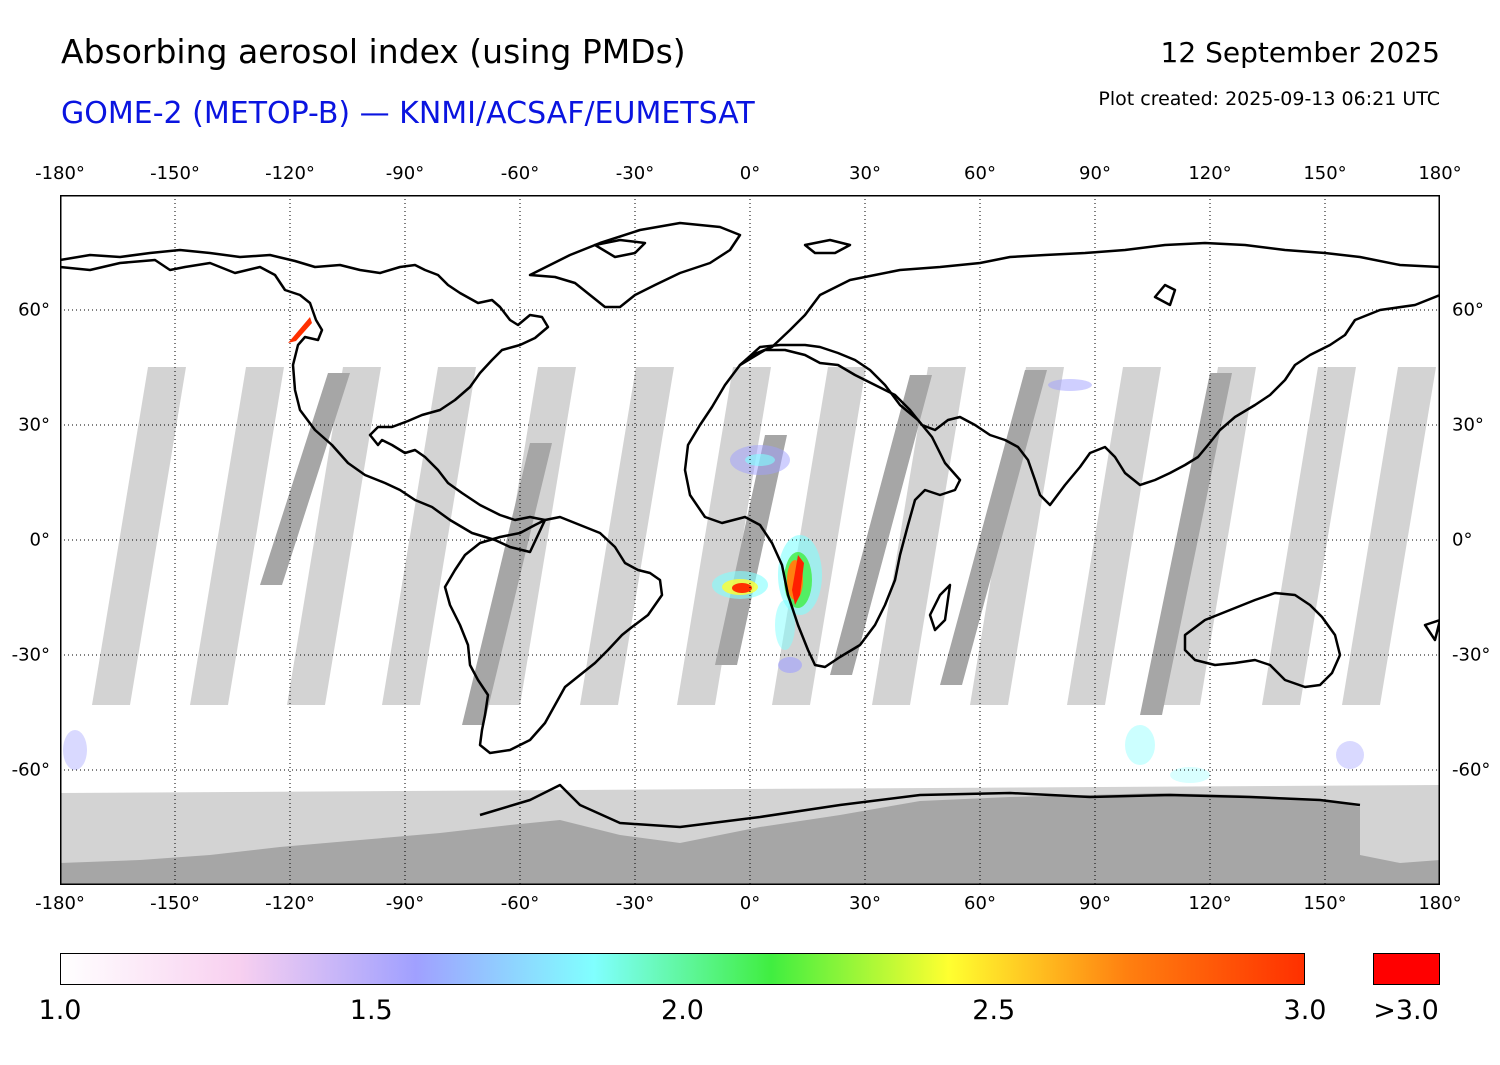 The width and height of the screenshot is (1500, 1065). Describe the element at coordinates (1471, 770) in the screenshot. I see `latitude-label-right: -60°` at that location.